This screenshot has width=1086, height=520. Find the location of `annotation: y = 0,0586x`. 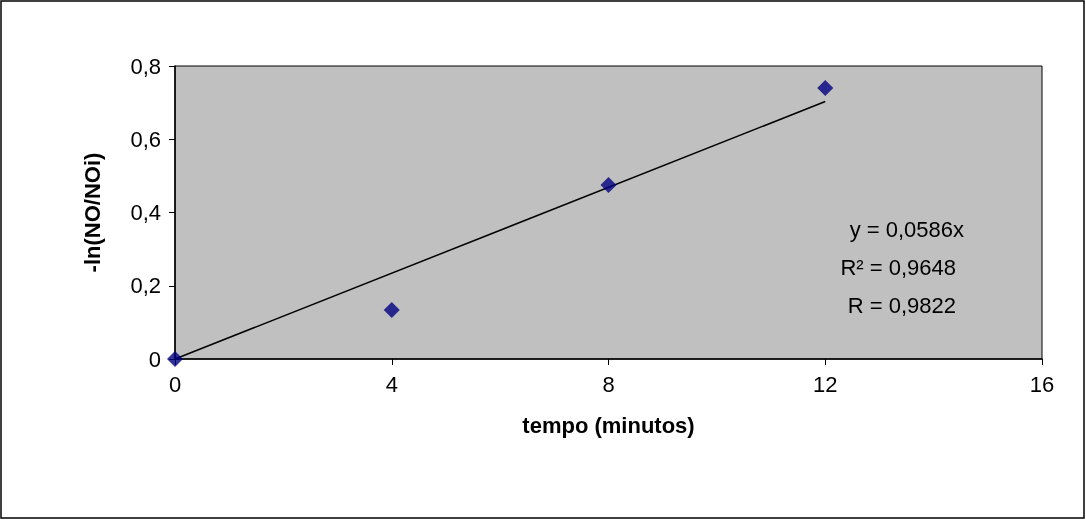

annotation: y = 0,0586x is located at coordinates (907, 229).